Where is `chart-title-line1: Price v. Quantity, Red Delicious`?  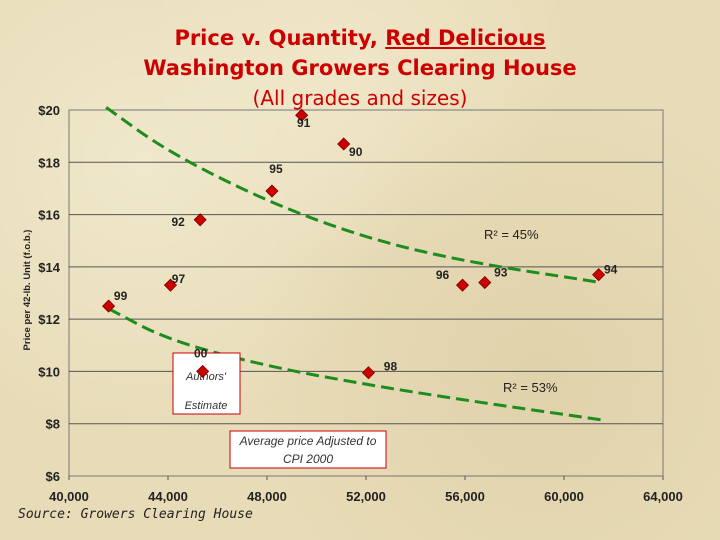 chart-title-line1: Price v. Quantity, Red Delicious is located at coordinates (360, 38).